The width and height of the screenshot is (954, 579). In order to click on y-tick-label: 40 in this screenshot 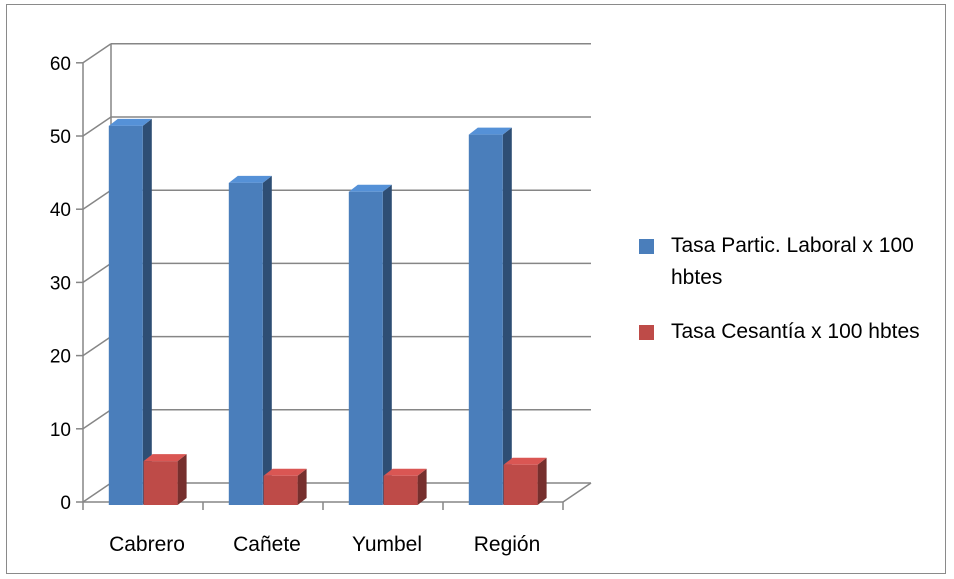, I will do `click(60, 210)`.